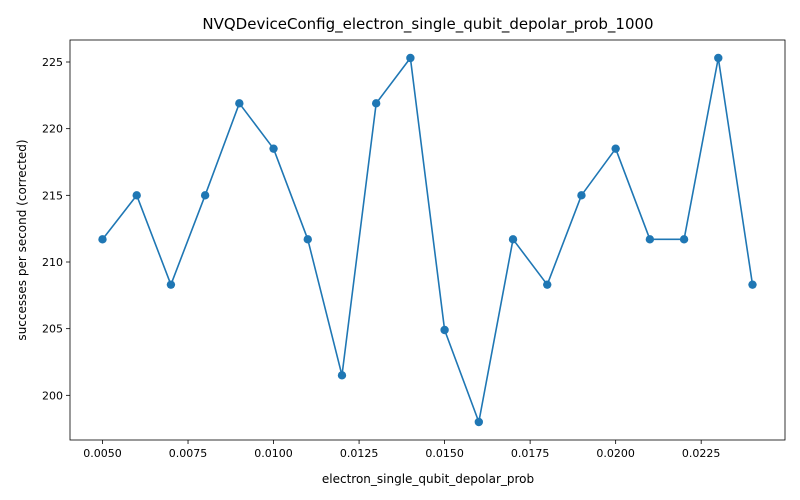  Describe the element at coordinates (701, 453) in the screenshot. I see `x-tick-label: 0.0225` at that location.